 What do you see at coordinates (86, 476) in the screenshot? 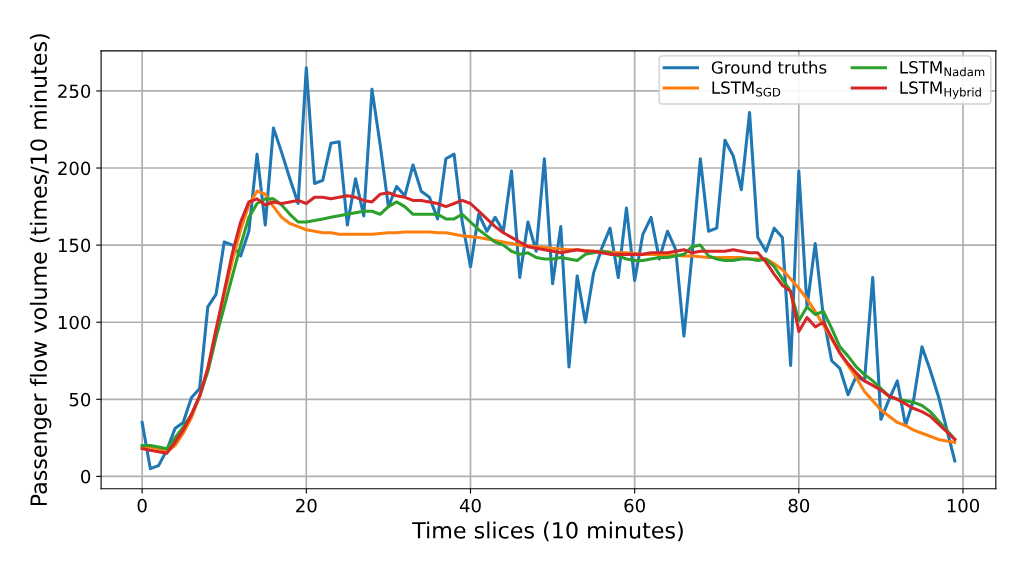
I see `y-tick-label: 0` at bounding box center [86, 476].